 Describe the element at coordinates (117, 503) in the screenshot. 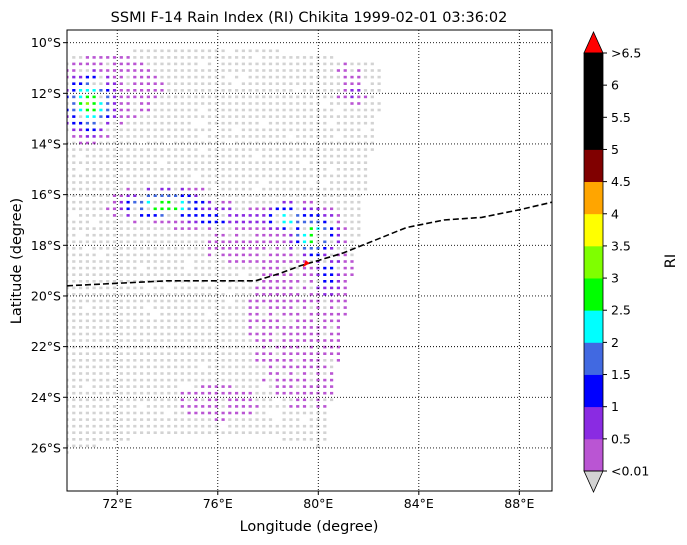

I see `x-tick-label: 72°E` at that location.